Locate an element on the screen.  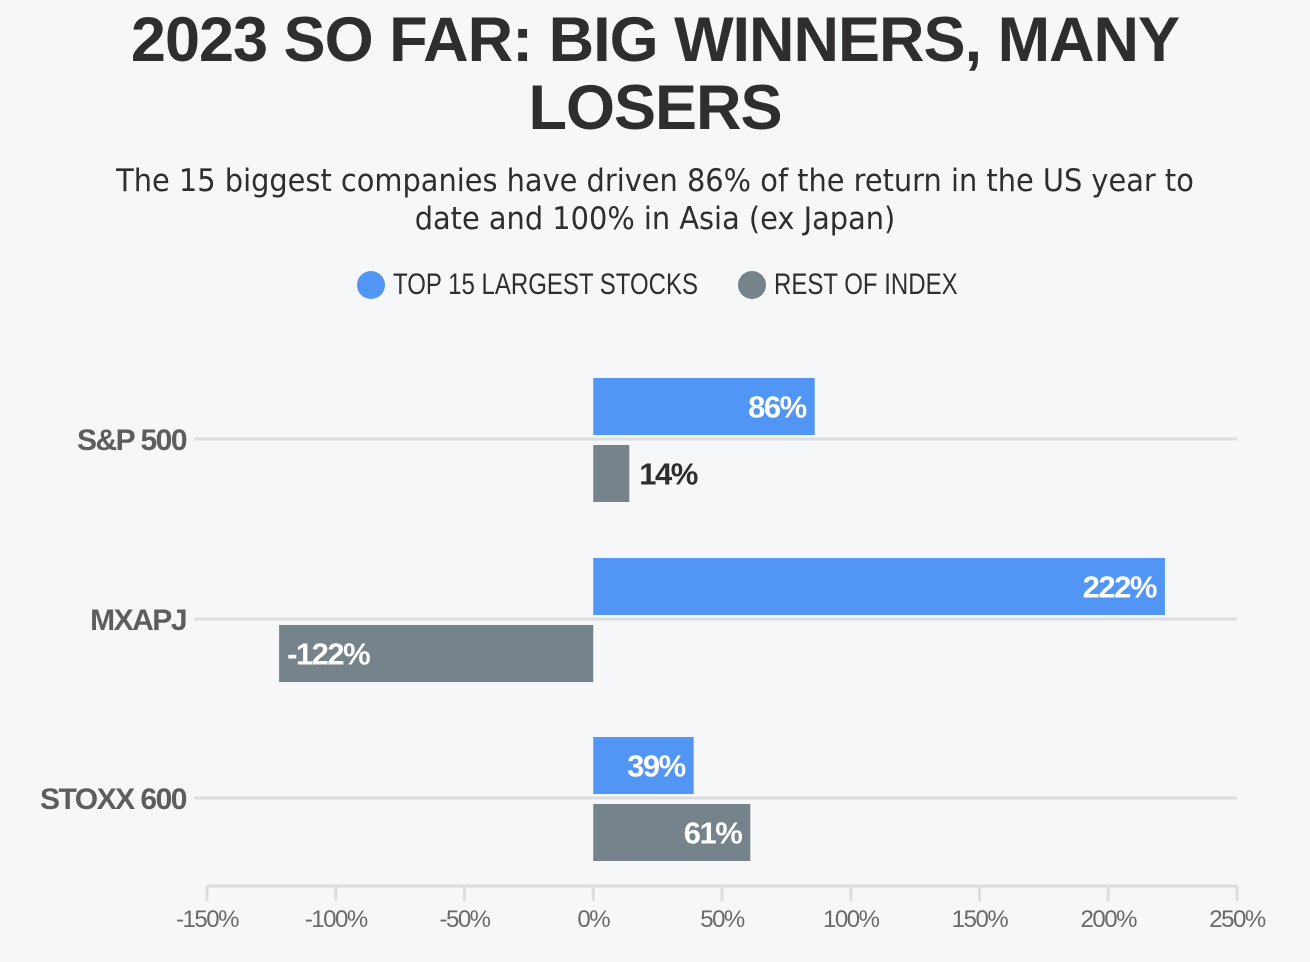
data-label: 39% is located at coordinates (656, 766).